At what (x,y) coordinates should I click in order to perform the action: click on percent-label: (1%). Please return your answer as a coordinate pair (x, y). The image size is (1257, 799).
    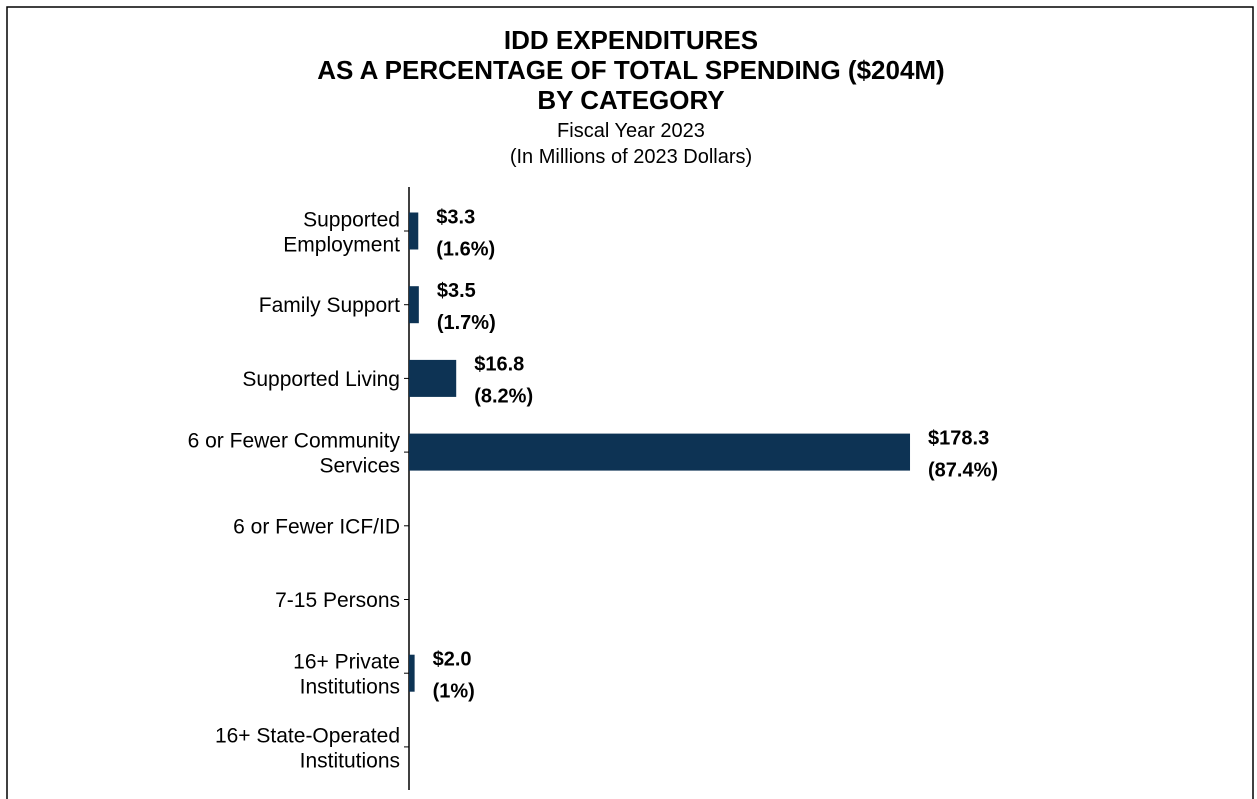
    Looking at the image, I should click on (454, 691).